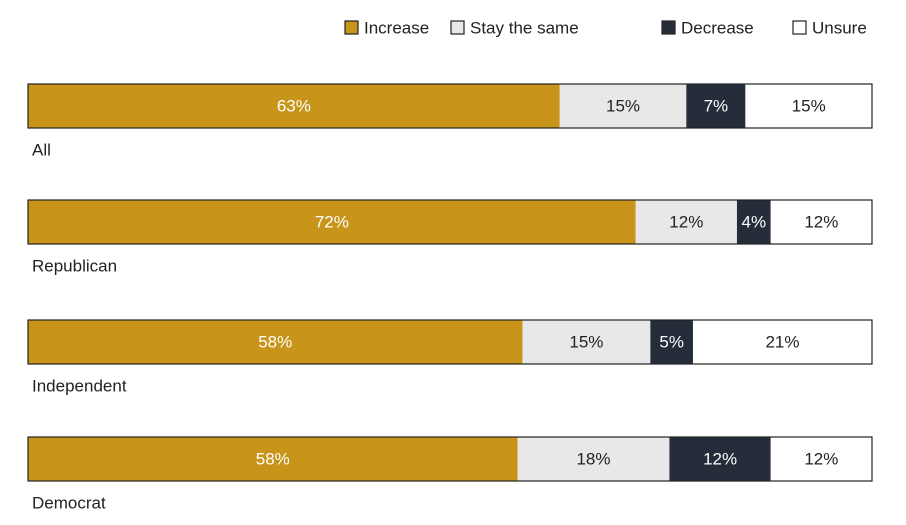  What do you see at coordinates (79, 385) in the screenshot?
I see `category-label: Independent` at bounding box center [79, 385].